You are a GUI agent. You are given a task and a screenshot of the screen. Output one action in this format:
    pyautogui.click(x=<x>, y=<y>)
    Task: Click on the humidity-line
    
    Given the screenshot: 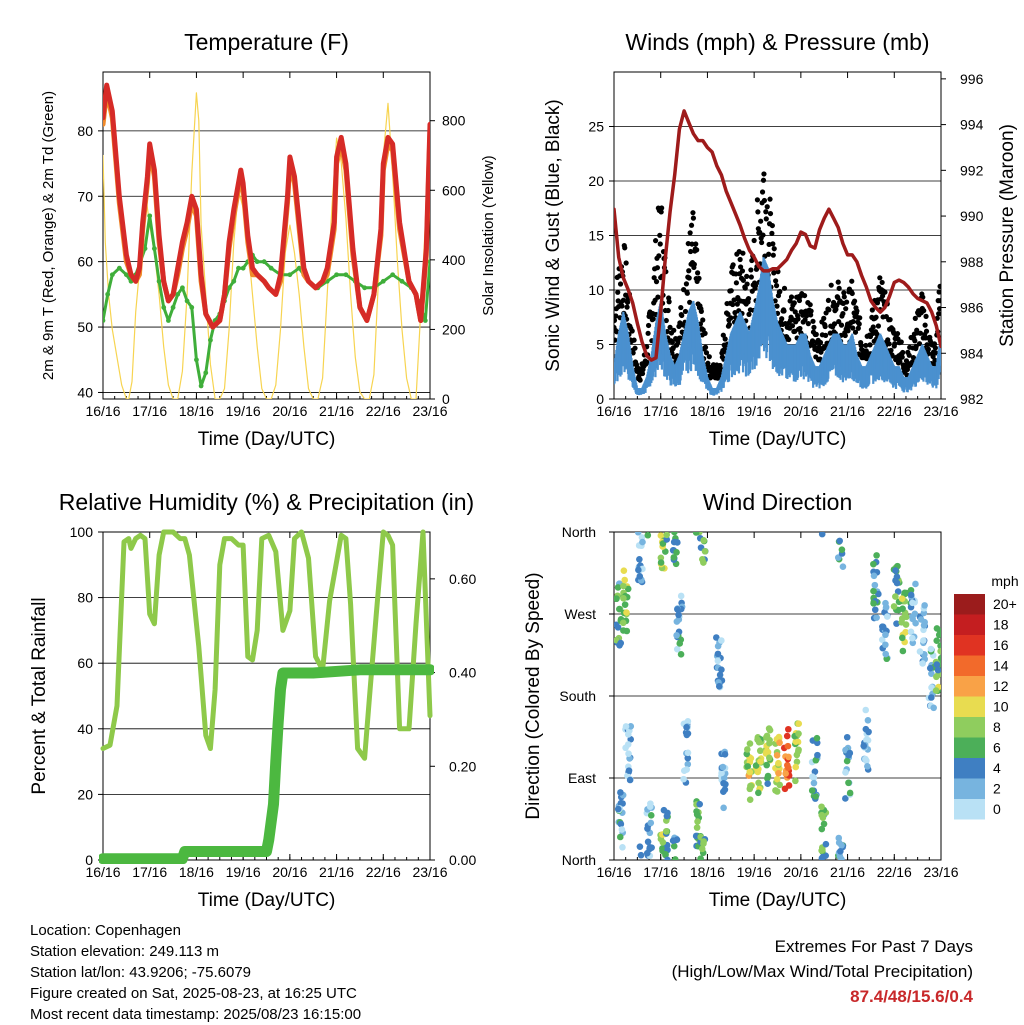 What is the action you would take?
    pyautogui.click(x=266, y=645)
    